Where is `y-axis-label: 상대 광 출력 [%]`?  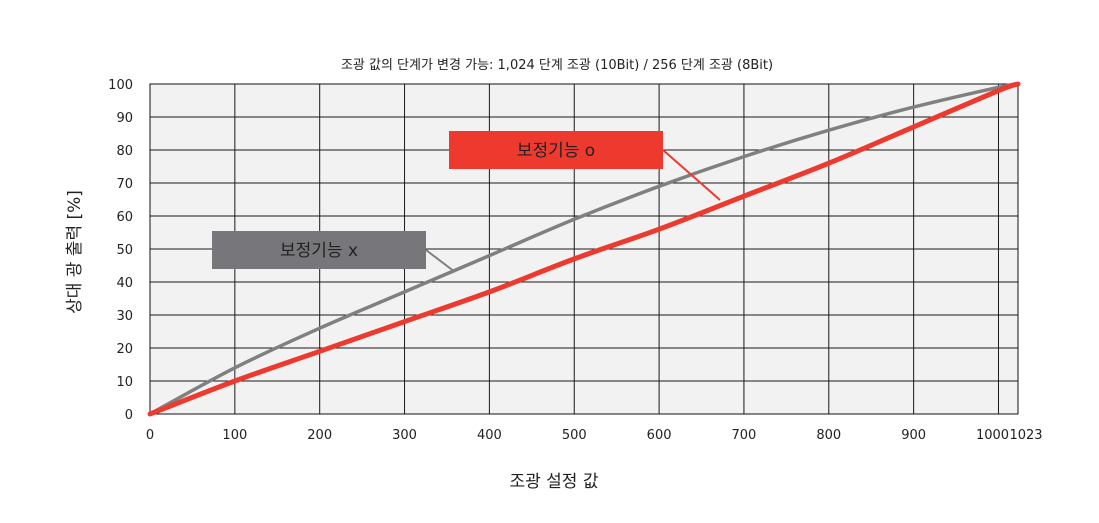 y-axis-label: 상대 광 출력 [%] is located at coordinates (75, 252).